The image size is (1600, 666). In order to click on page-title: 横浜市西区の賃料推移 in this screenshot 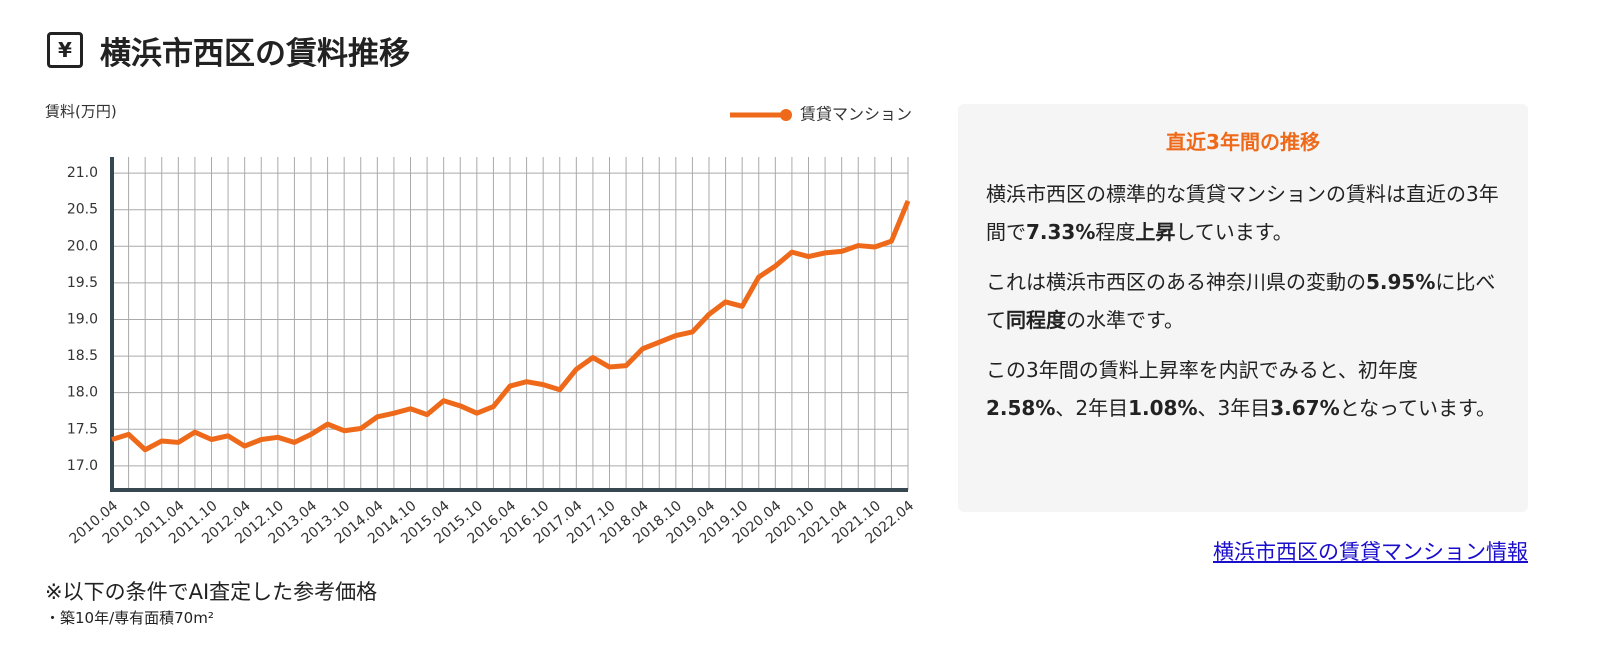, I will do `click(255, 54)`.